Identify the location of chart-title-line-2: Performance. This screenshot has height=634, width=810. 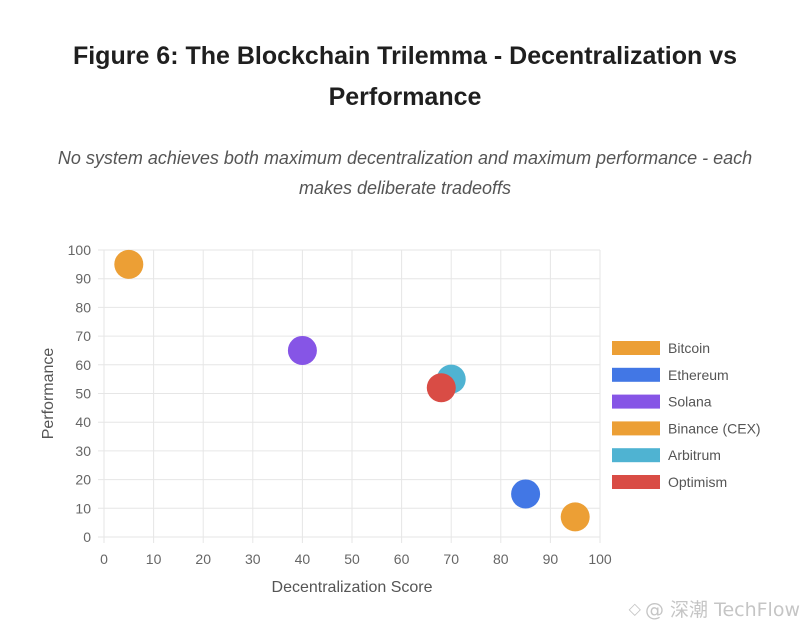
(405, 97).